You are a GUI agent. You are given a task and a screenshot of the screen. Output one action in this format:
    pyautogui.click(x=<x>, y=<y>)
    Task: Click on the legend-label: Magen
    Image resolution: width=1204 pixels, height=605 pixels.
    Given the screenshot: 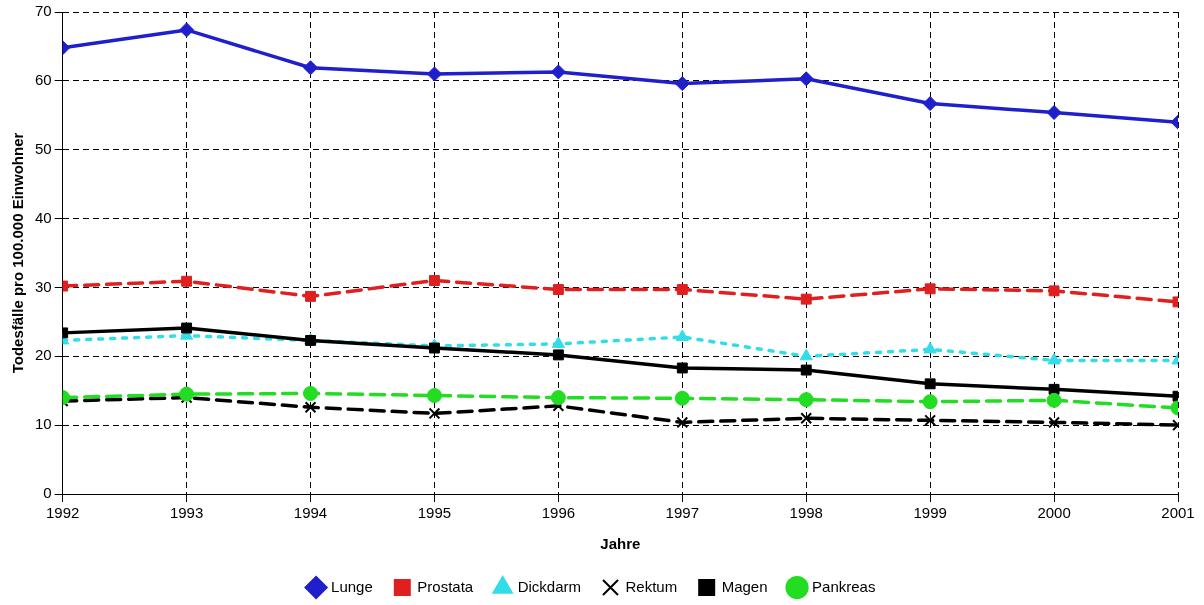 What is the action you would take?
    pyautogui.click(x=744, y=586)
    